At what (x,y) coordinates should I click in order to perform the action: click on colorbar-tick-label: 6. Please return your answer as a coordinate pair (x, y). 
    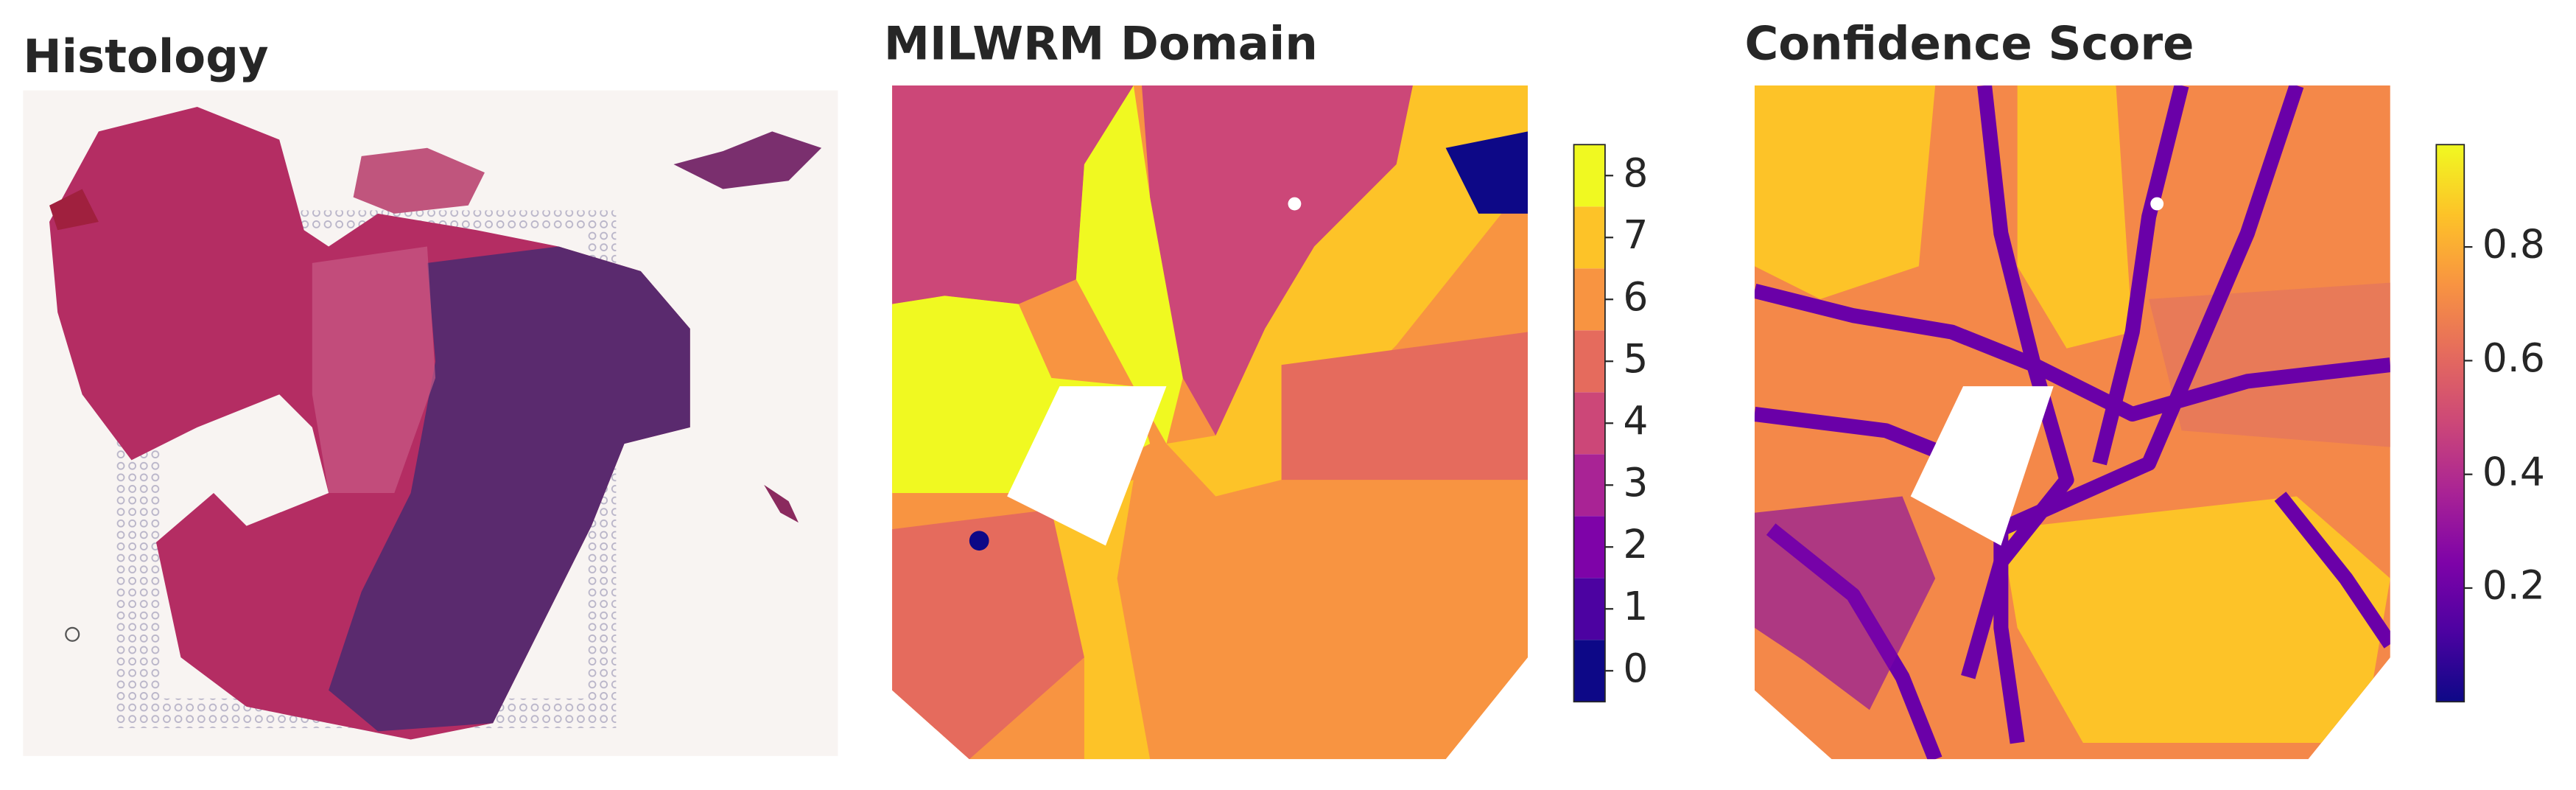
    Looking at the image, I should click on (1635, 296).